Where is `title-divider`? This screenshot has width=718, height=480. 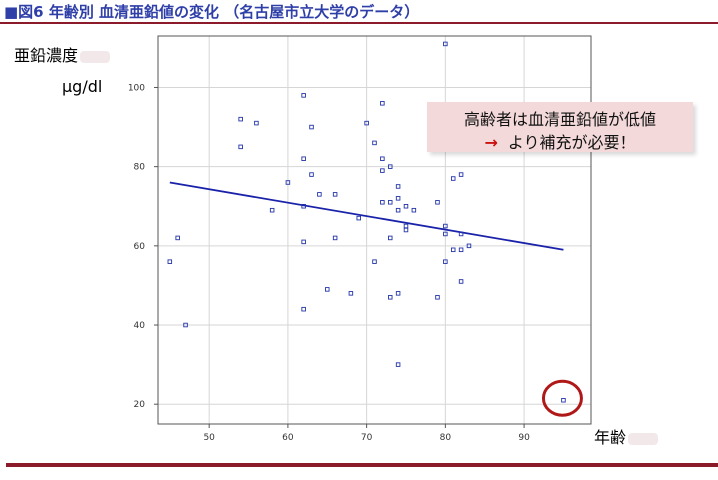
title-divider is located at coordinates (359, 23).